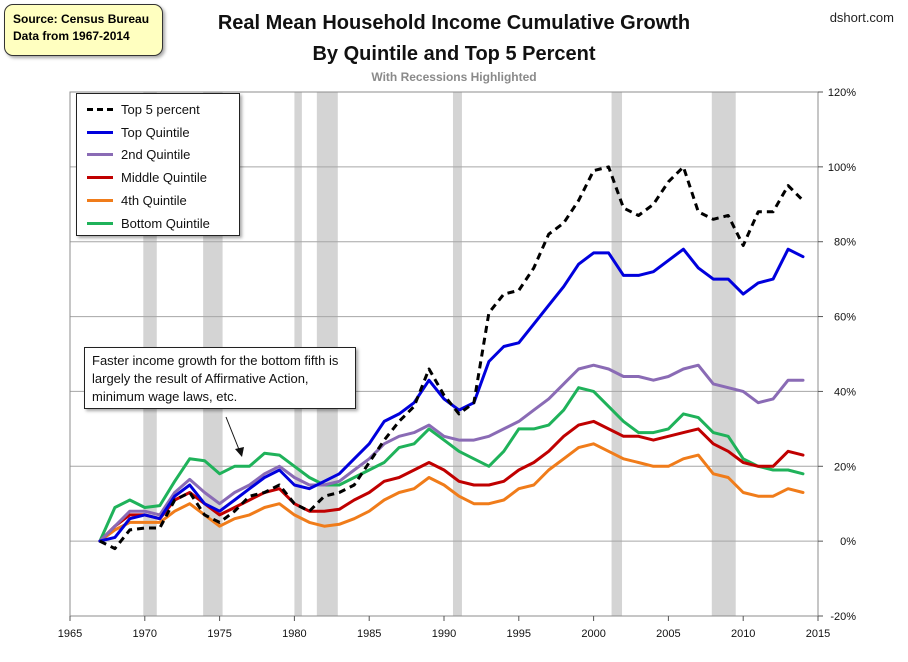  I want to click on x-tick-label: 2000, so click(593, 634).